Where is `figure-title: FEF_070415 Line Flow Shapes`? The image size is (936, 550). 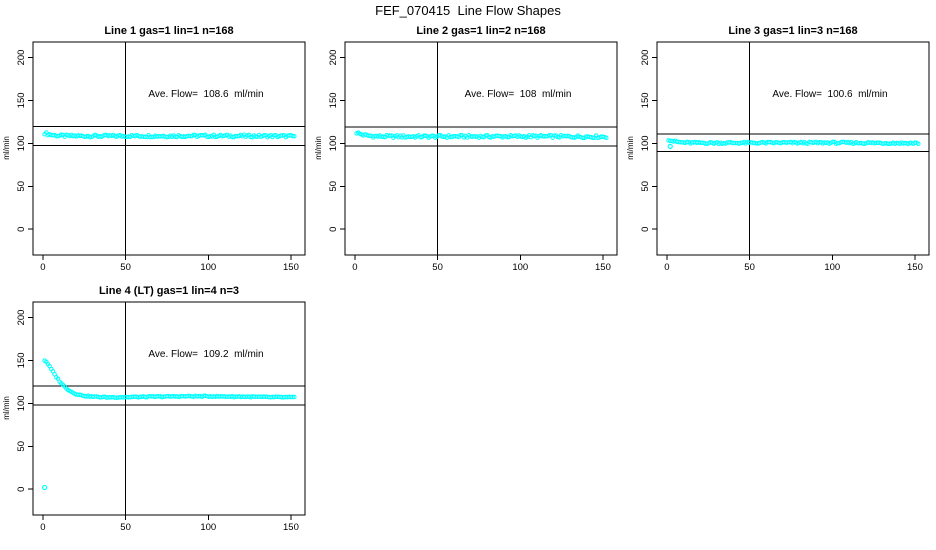 figure-title: FEF_070415 Line Flow Shapes is located at coordinates (468, 10).